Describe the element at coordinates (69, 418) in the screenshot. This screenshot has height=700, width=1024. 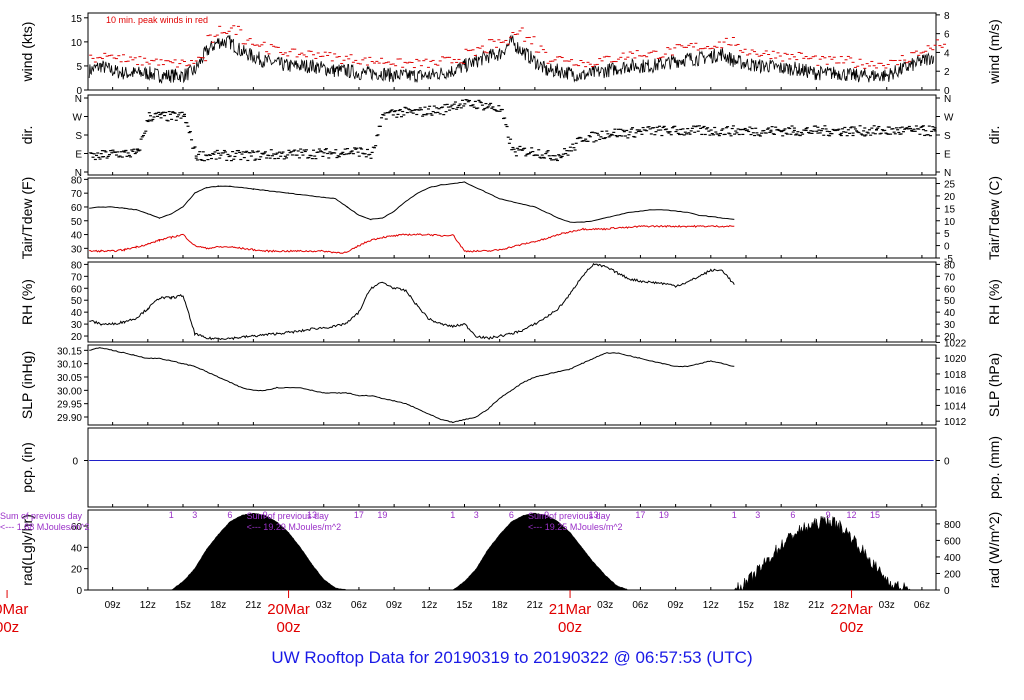
I see `slp-y-tick-label-left: 29.90` at that location.